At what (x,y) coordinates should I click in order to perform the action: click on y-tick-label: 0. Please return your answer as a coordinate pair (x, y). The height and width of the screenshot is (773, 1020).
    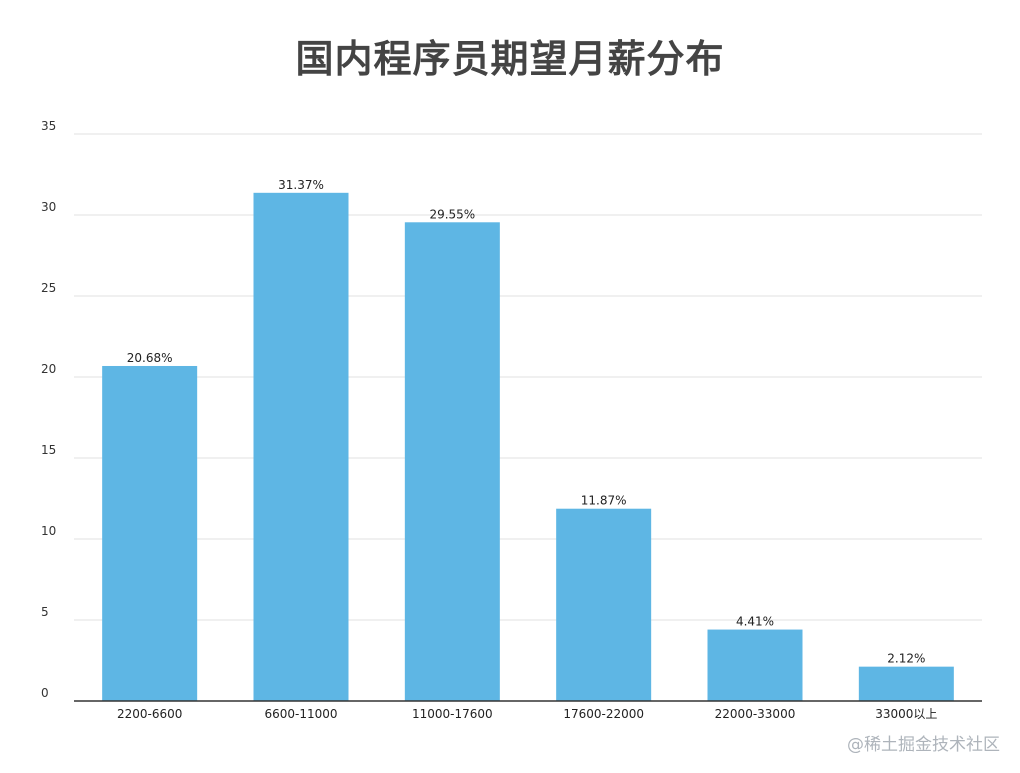
    Looking at the image, I should click on (45, 693).